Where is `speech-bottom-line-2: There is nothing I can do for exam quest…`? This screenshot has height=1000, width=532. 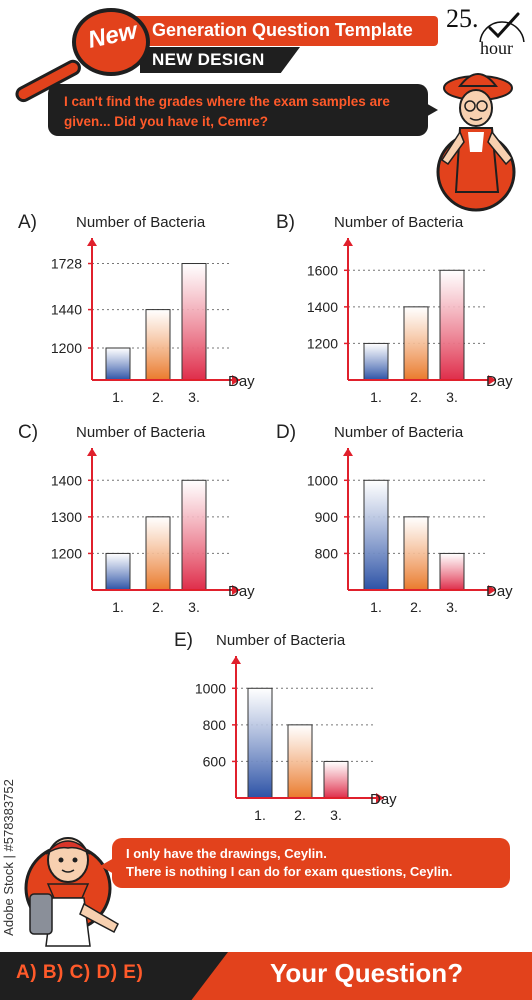
speech-bottom-line-2: There is nothing I can do for exam quest… is located at coordinates (289, 871).